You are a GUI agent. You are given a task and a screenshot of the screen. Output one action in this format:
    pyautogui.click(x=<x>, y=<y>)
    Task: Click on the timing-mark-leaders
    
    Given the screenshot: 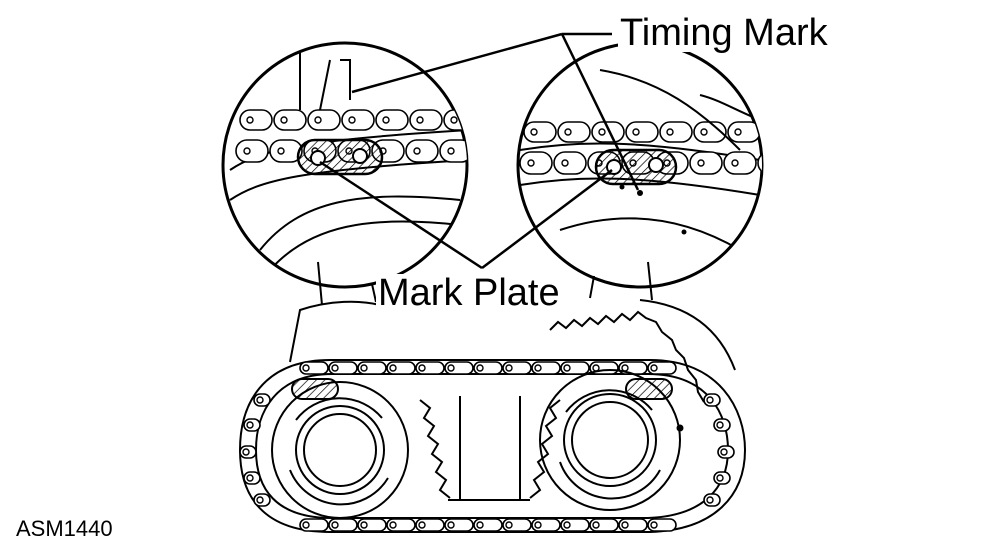 What is the action you would take?
    pyautogui.click(x=495, y=111)
    